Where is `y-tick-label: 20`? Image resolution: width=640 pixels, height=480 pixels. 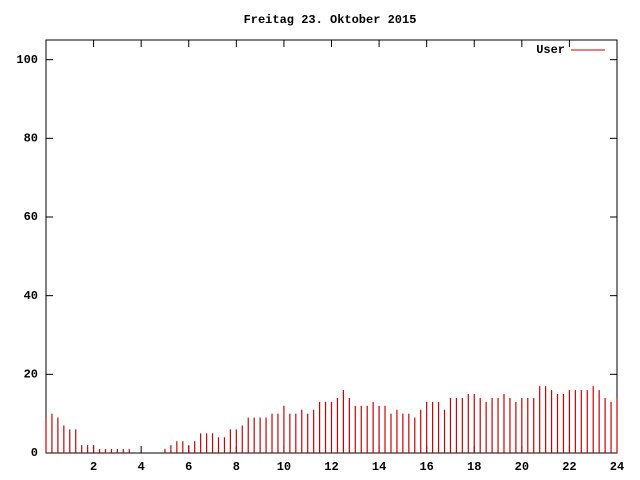
y-tick-label: 20 is located at coordinates (31, 375).